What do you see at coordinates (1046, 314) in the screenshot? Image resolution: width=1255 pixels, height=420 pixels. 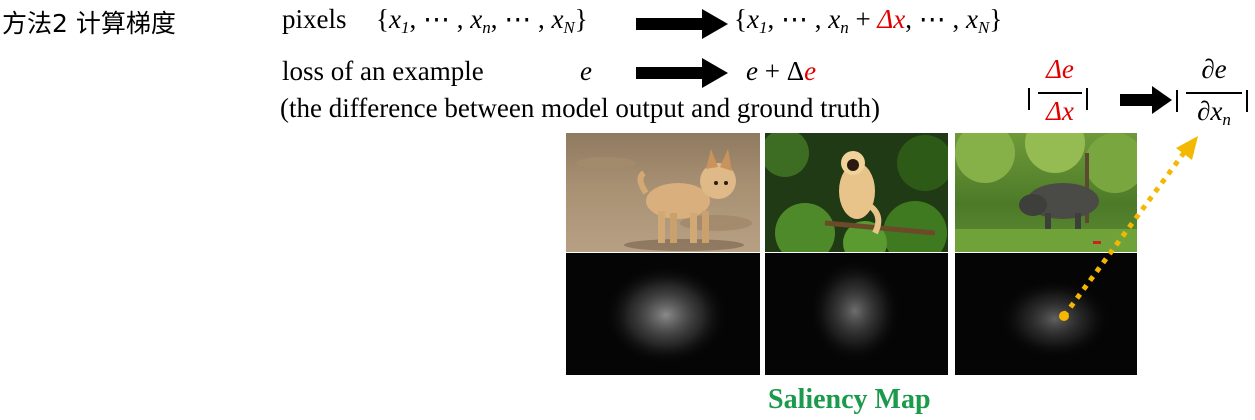 I see `saliency-map-buffalo` at bounding box center [1046, 314].